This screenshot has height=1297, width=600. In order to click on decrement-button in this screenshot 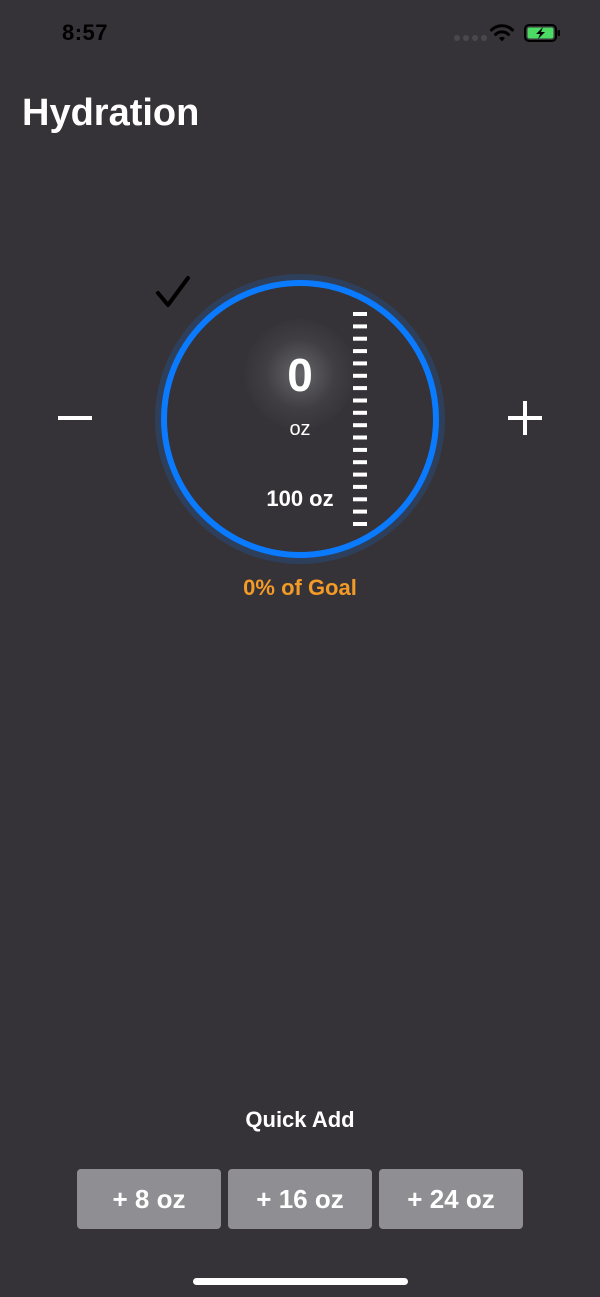, I will do `click(75, 419)`.